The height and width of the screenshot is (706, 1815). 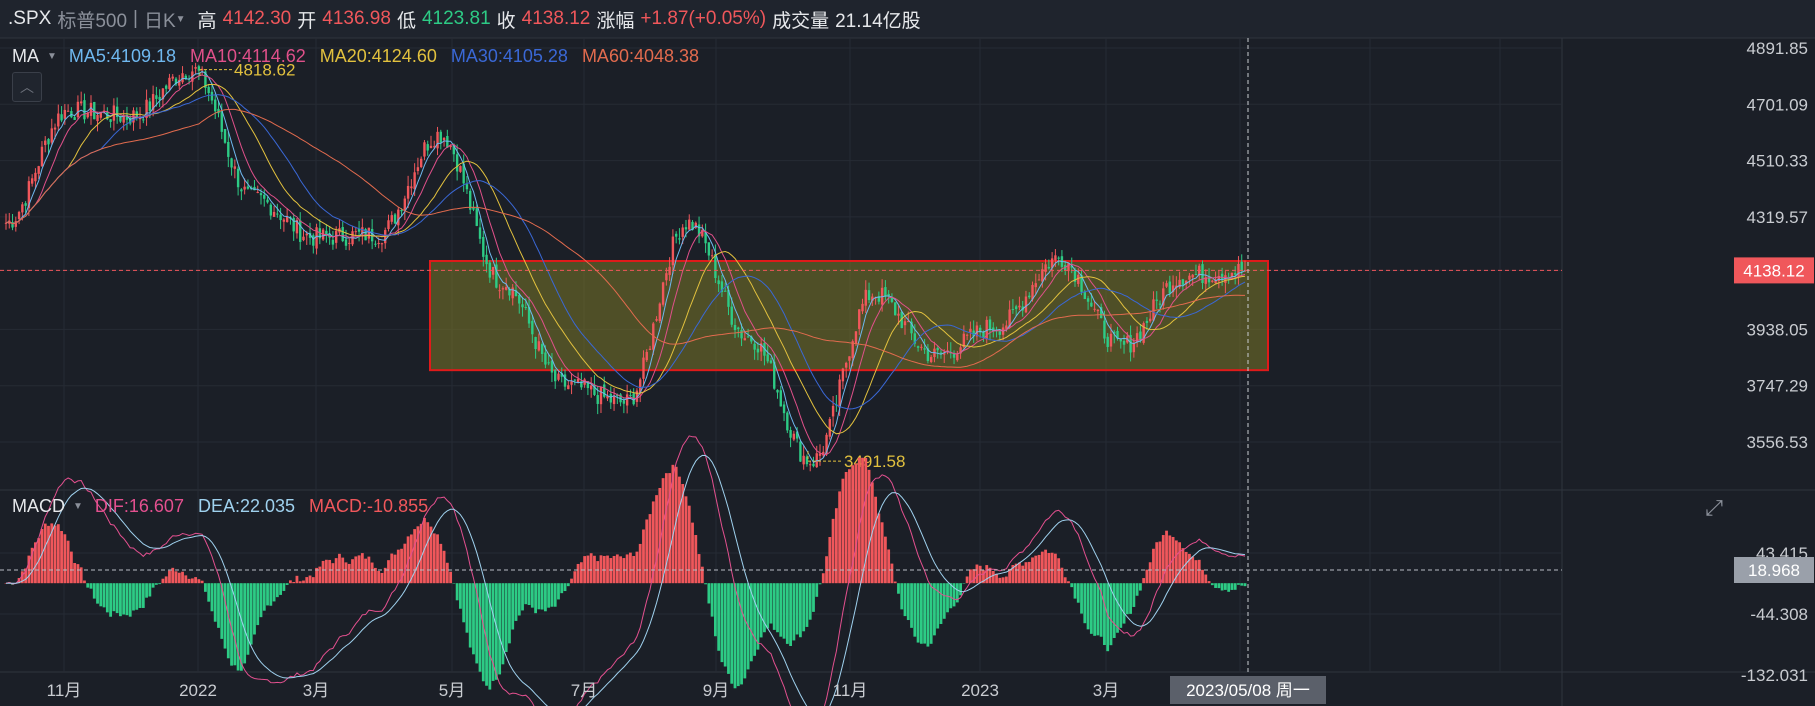 I want to click on period-selector: 日K, so click(x=159, y=21).